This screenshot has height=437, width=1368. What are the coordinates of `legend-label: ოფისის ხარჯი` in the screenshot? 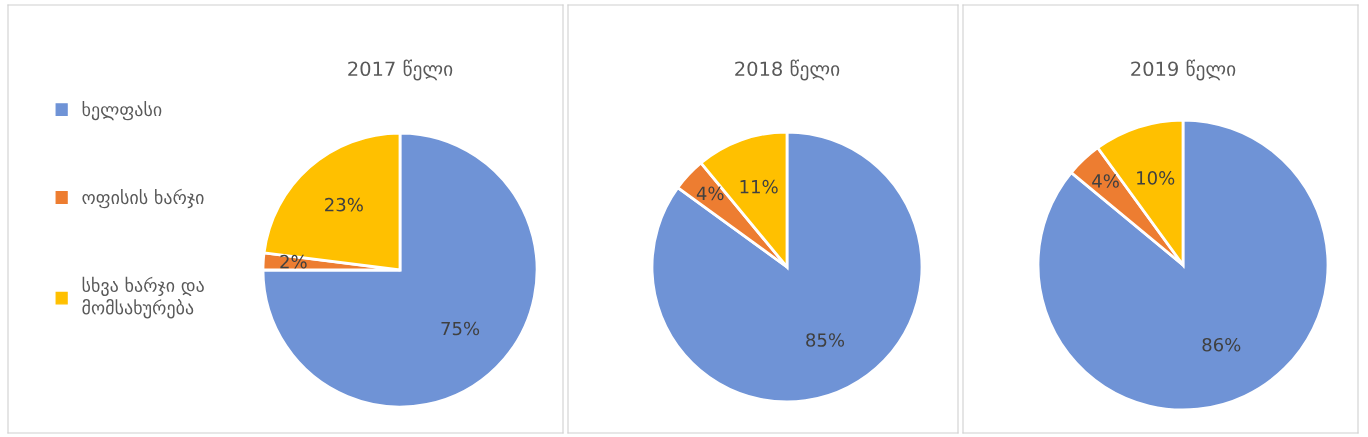 It's located at (143, 198).